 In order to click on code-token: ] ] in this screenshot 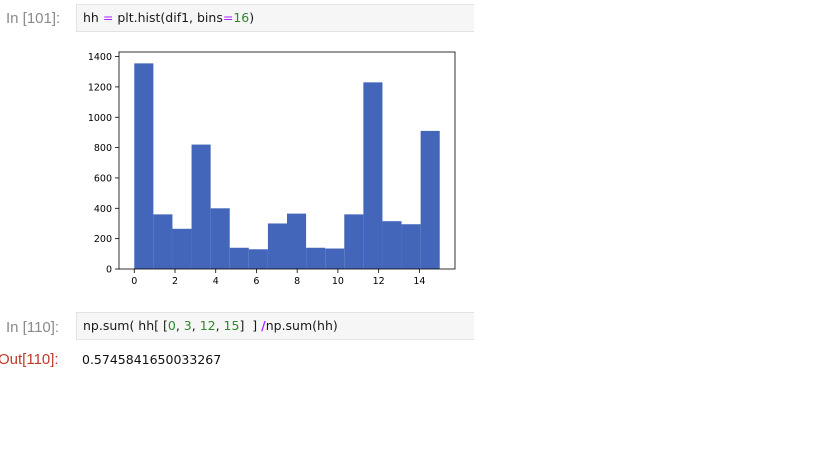, I will do `click(250, 325)`.